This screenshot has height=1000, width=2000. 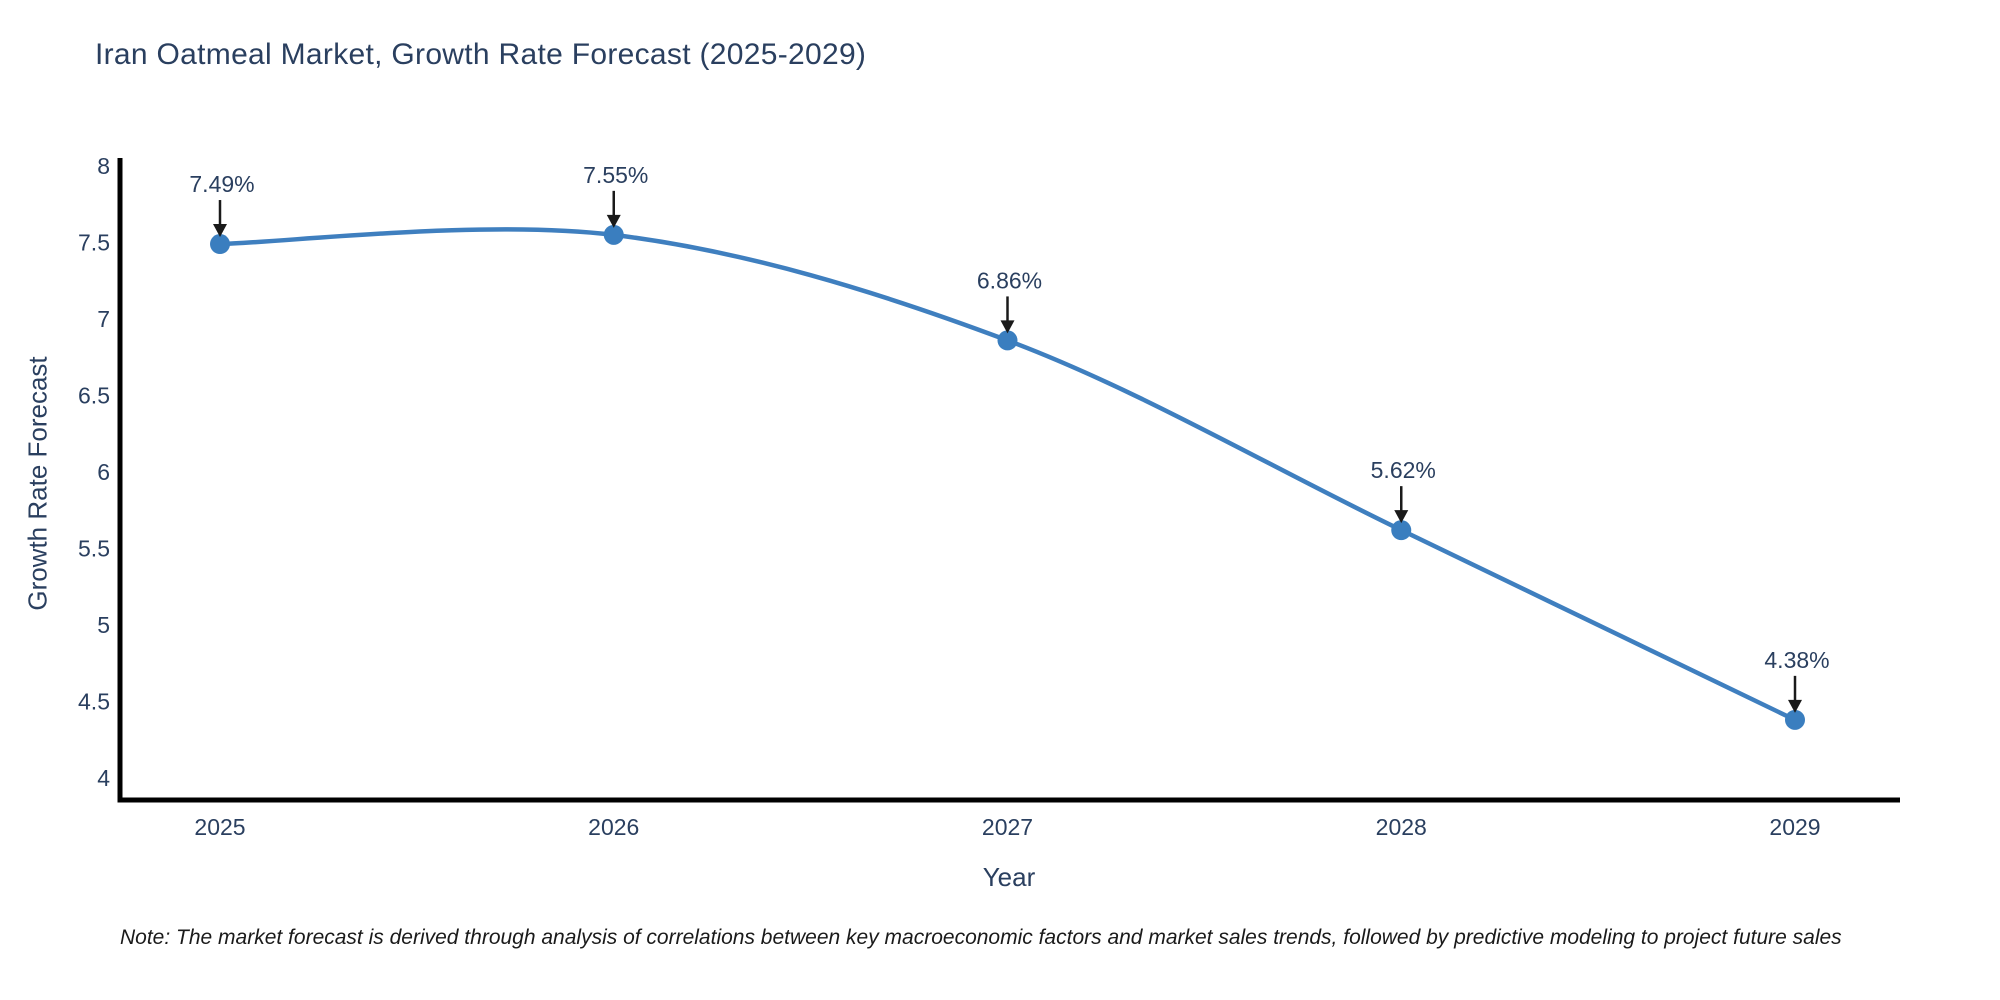 What do you see at coordinates (94, 243) in the screenshot?
I see `y-tick-label: 7.5` at bounding box center [94, 243].